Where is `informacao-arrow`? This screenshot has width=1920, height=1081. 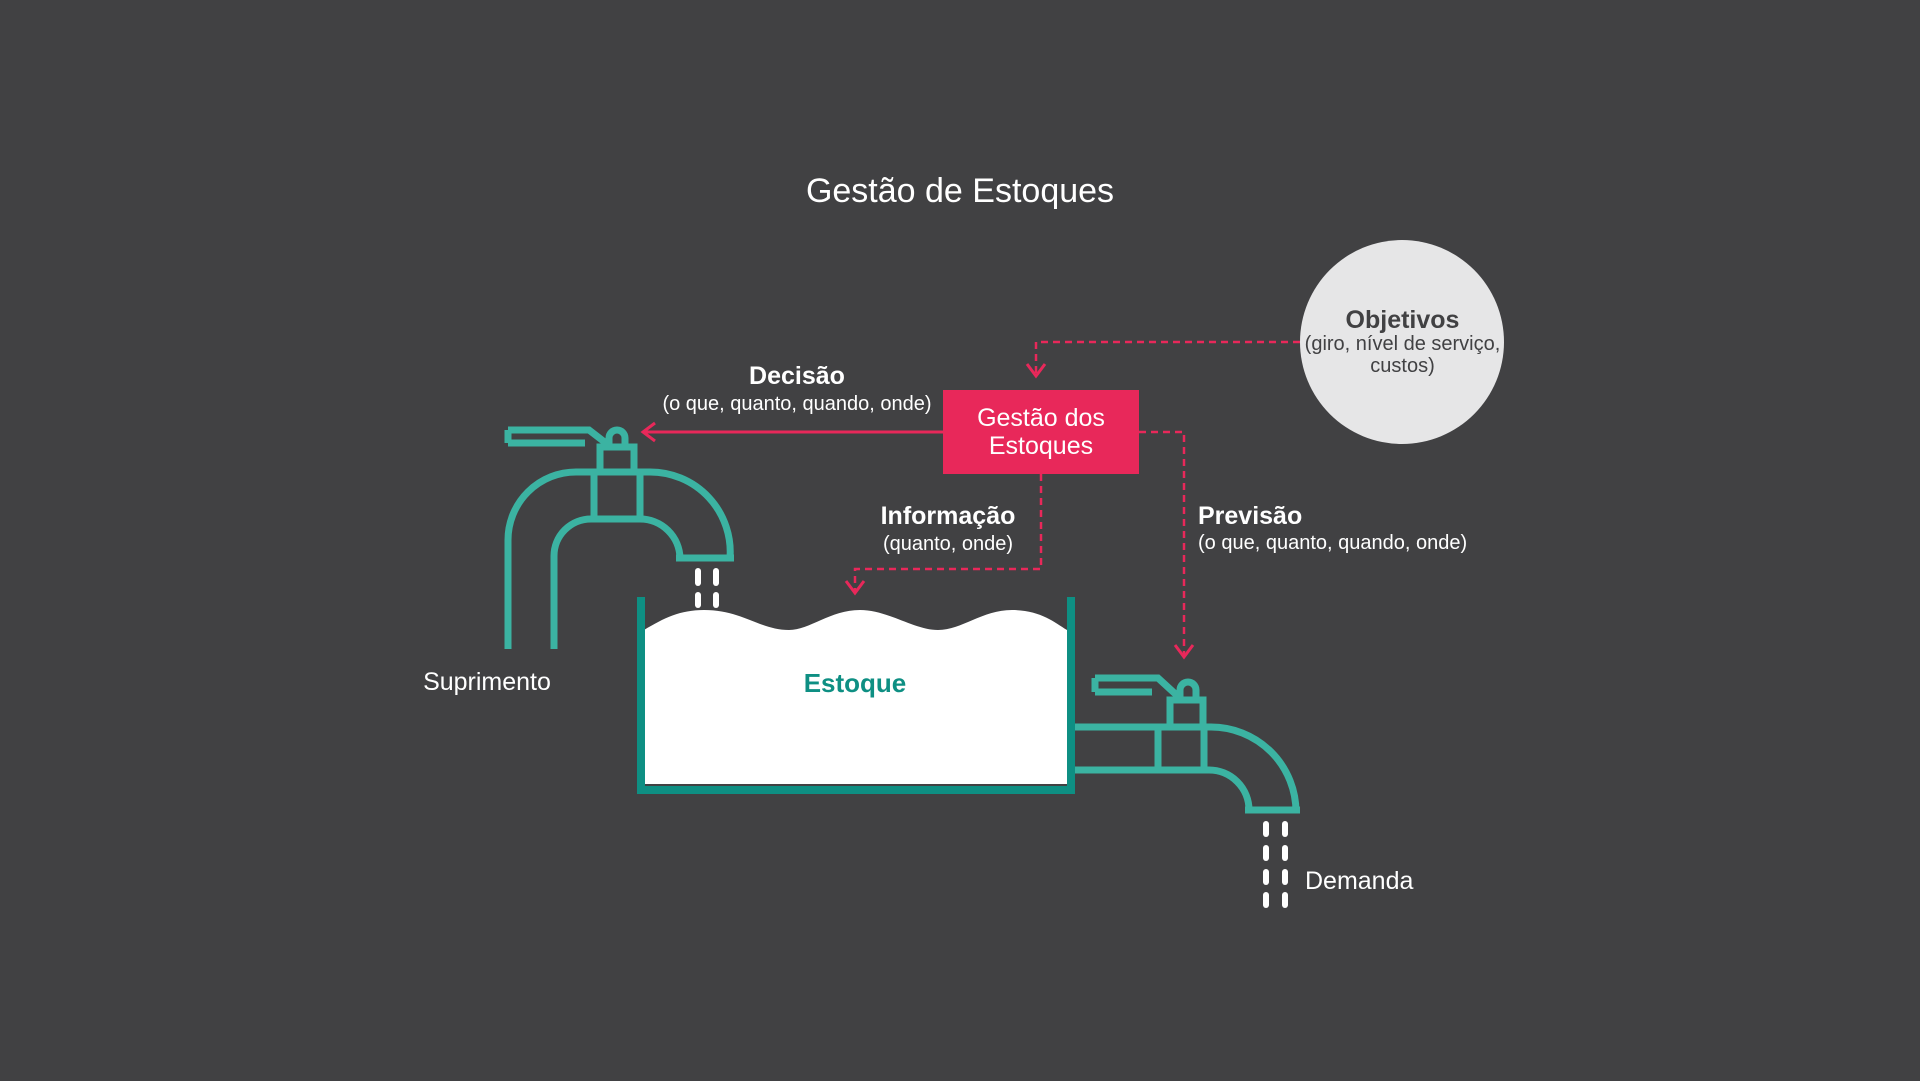
informacao-arrow is located at coordinates (943, 535).